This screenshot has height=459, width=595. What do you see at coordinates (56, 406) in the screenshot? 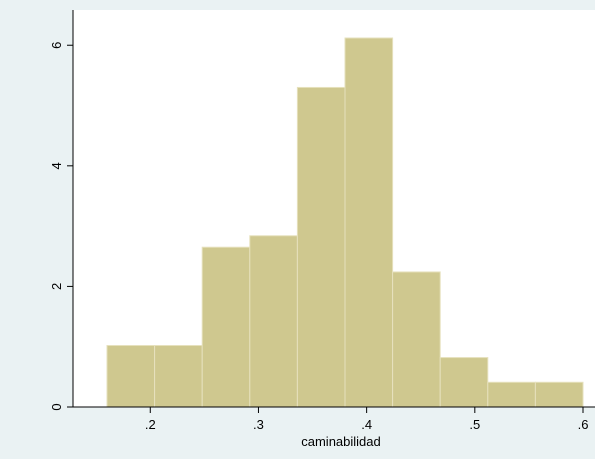
I see `y-tick-label: 0` at bounding box center [56, 406].